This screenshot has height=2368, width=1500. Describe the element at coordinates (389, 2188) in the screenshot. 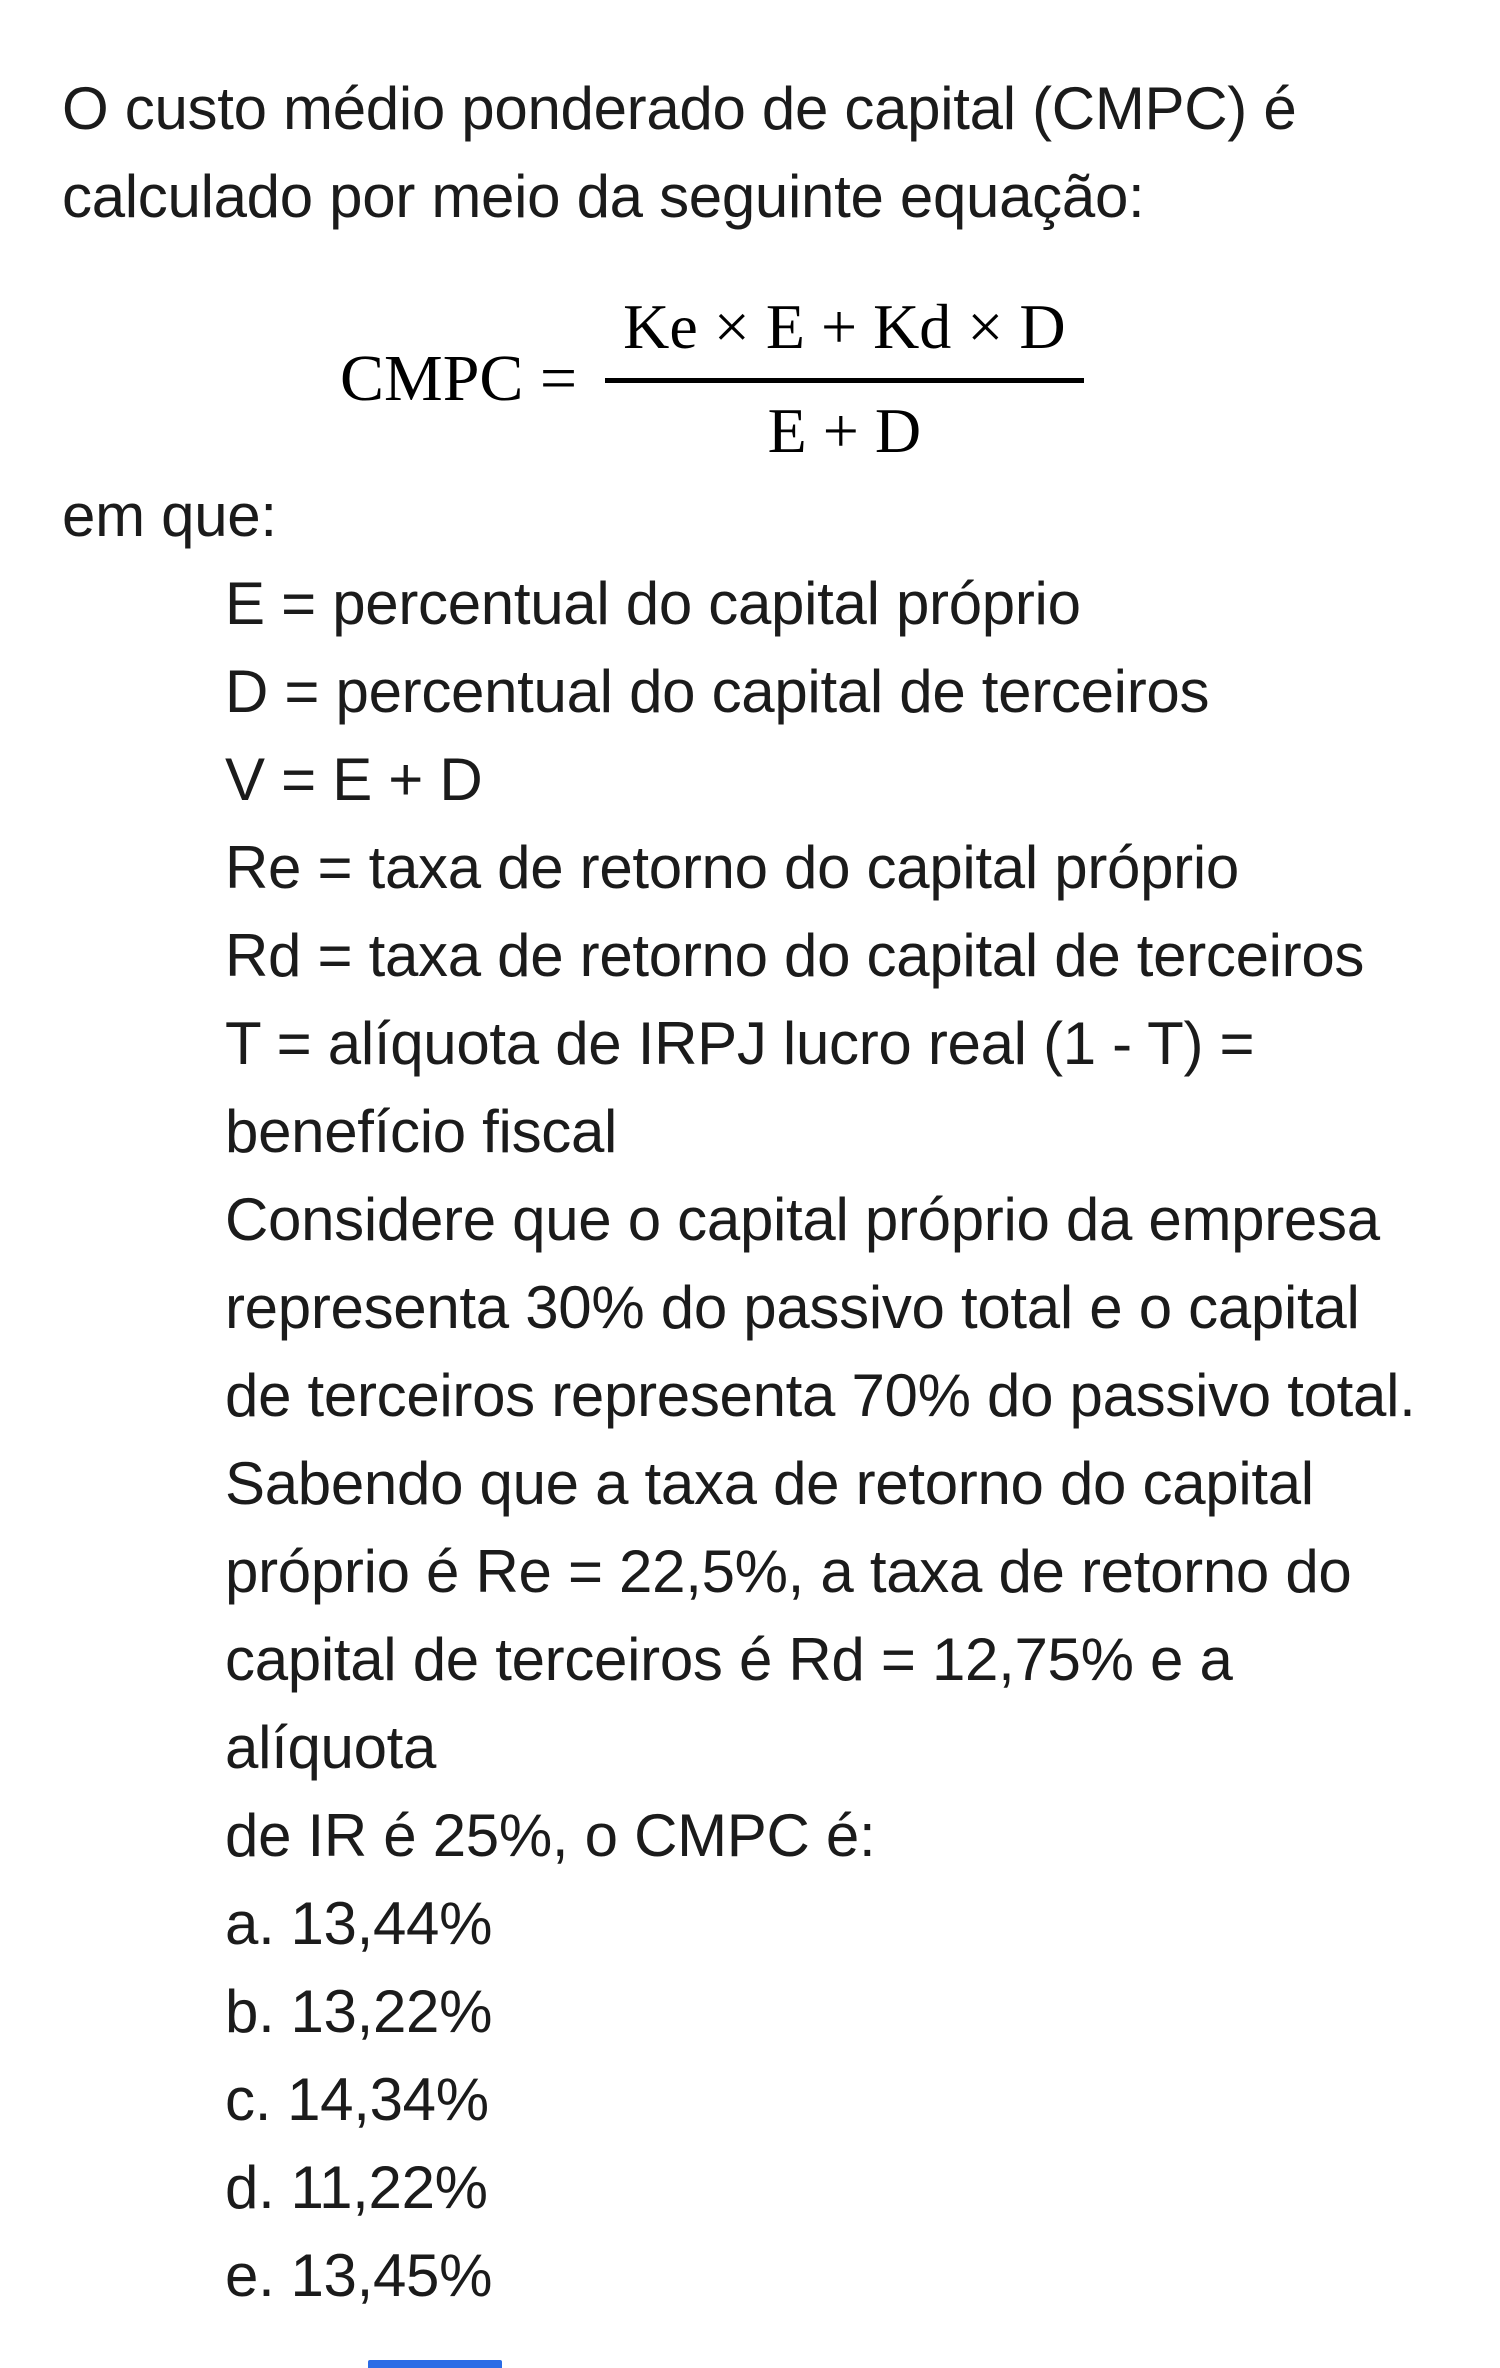

I see `option-value: 11,22%` at that location.